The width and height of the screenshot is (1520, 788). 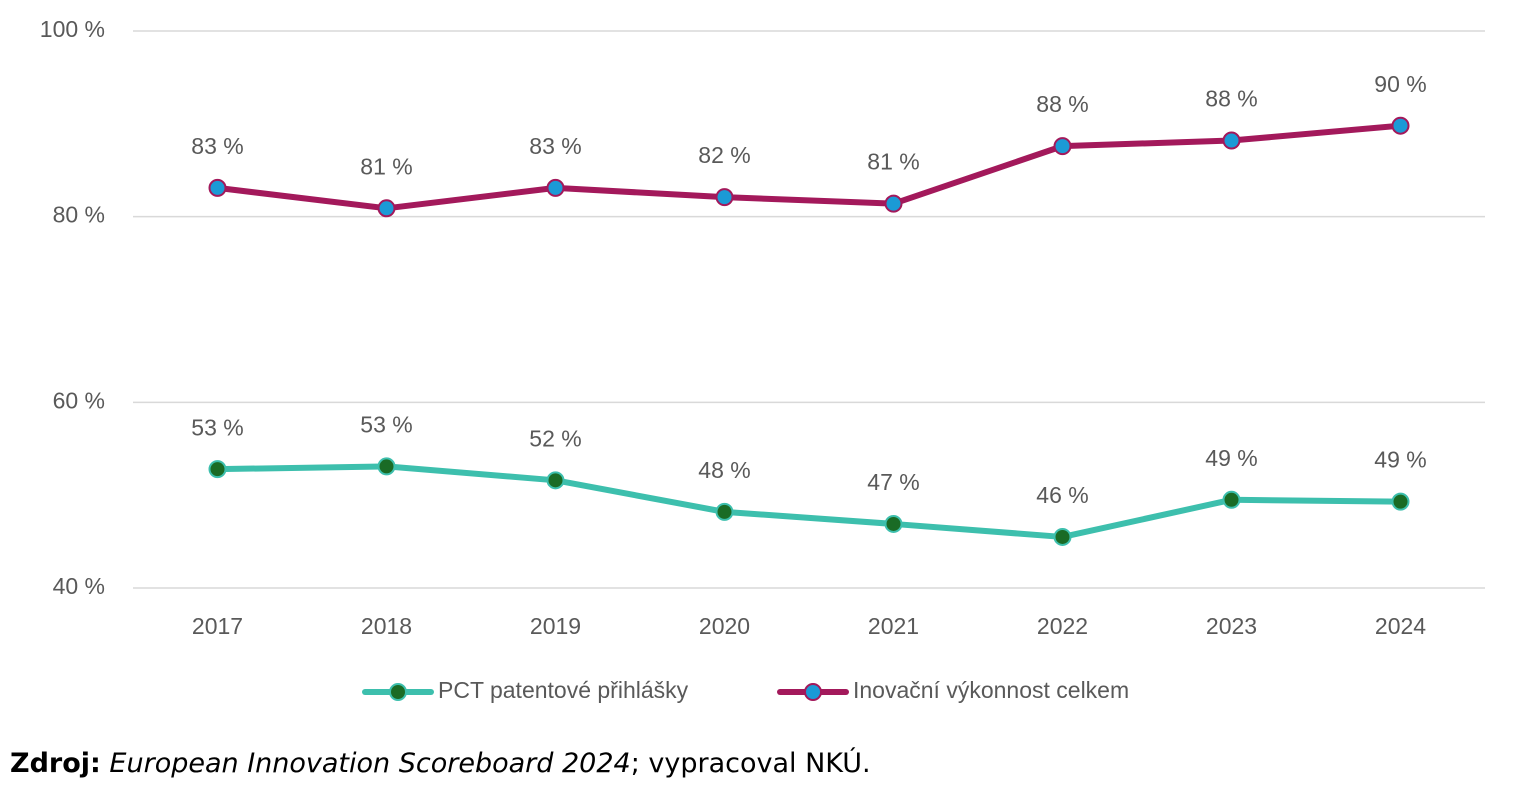 I want to click on x-tick-label: 2018, so click(x=386, y=626).